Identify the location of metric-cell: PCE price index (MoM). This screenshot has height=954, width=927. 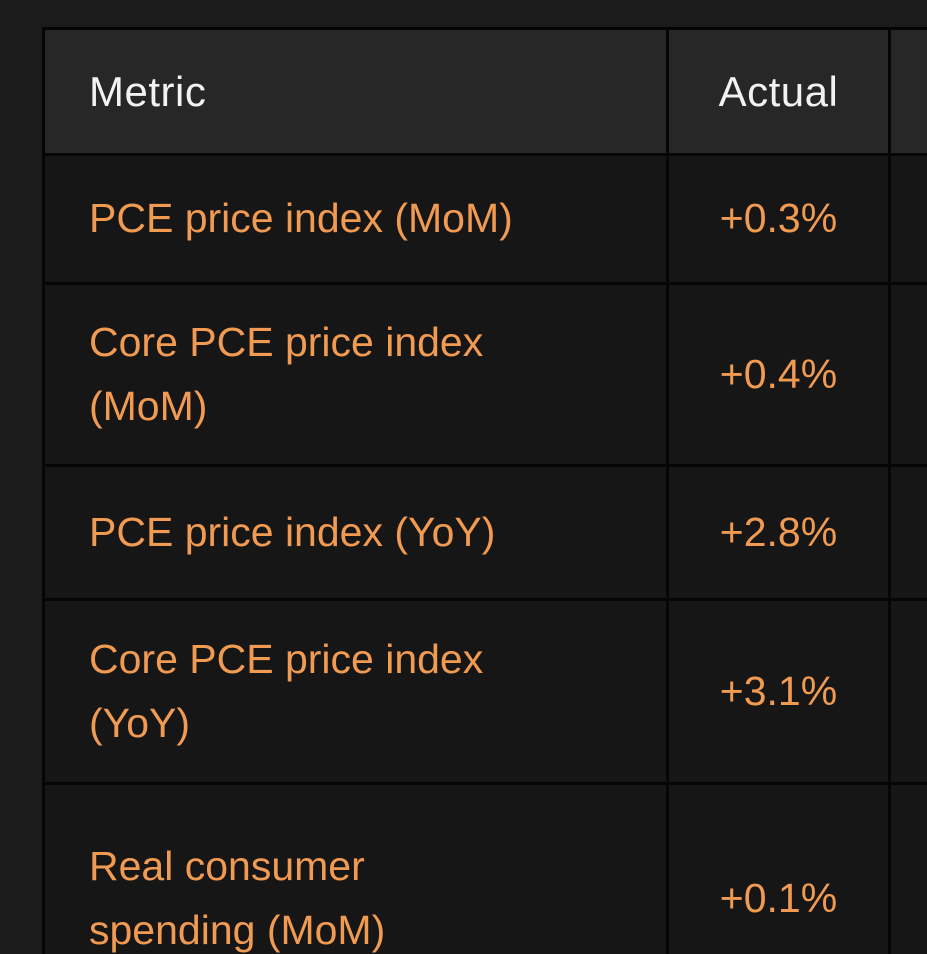
(355, 219).